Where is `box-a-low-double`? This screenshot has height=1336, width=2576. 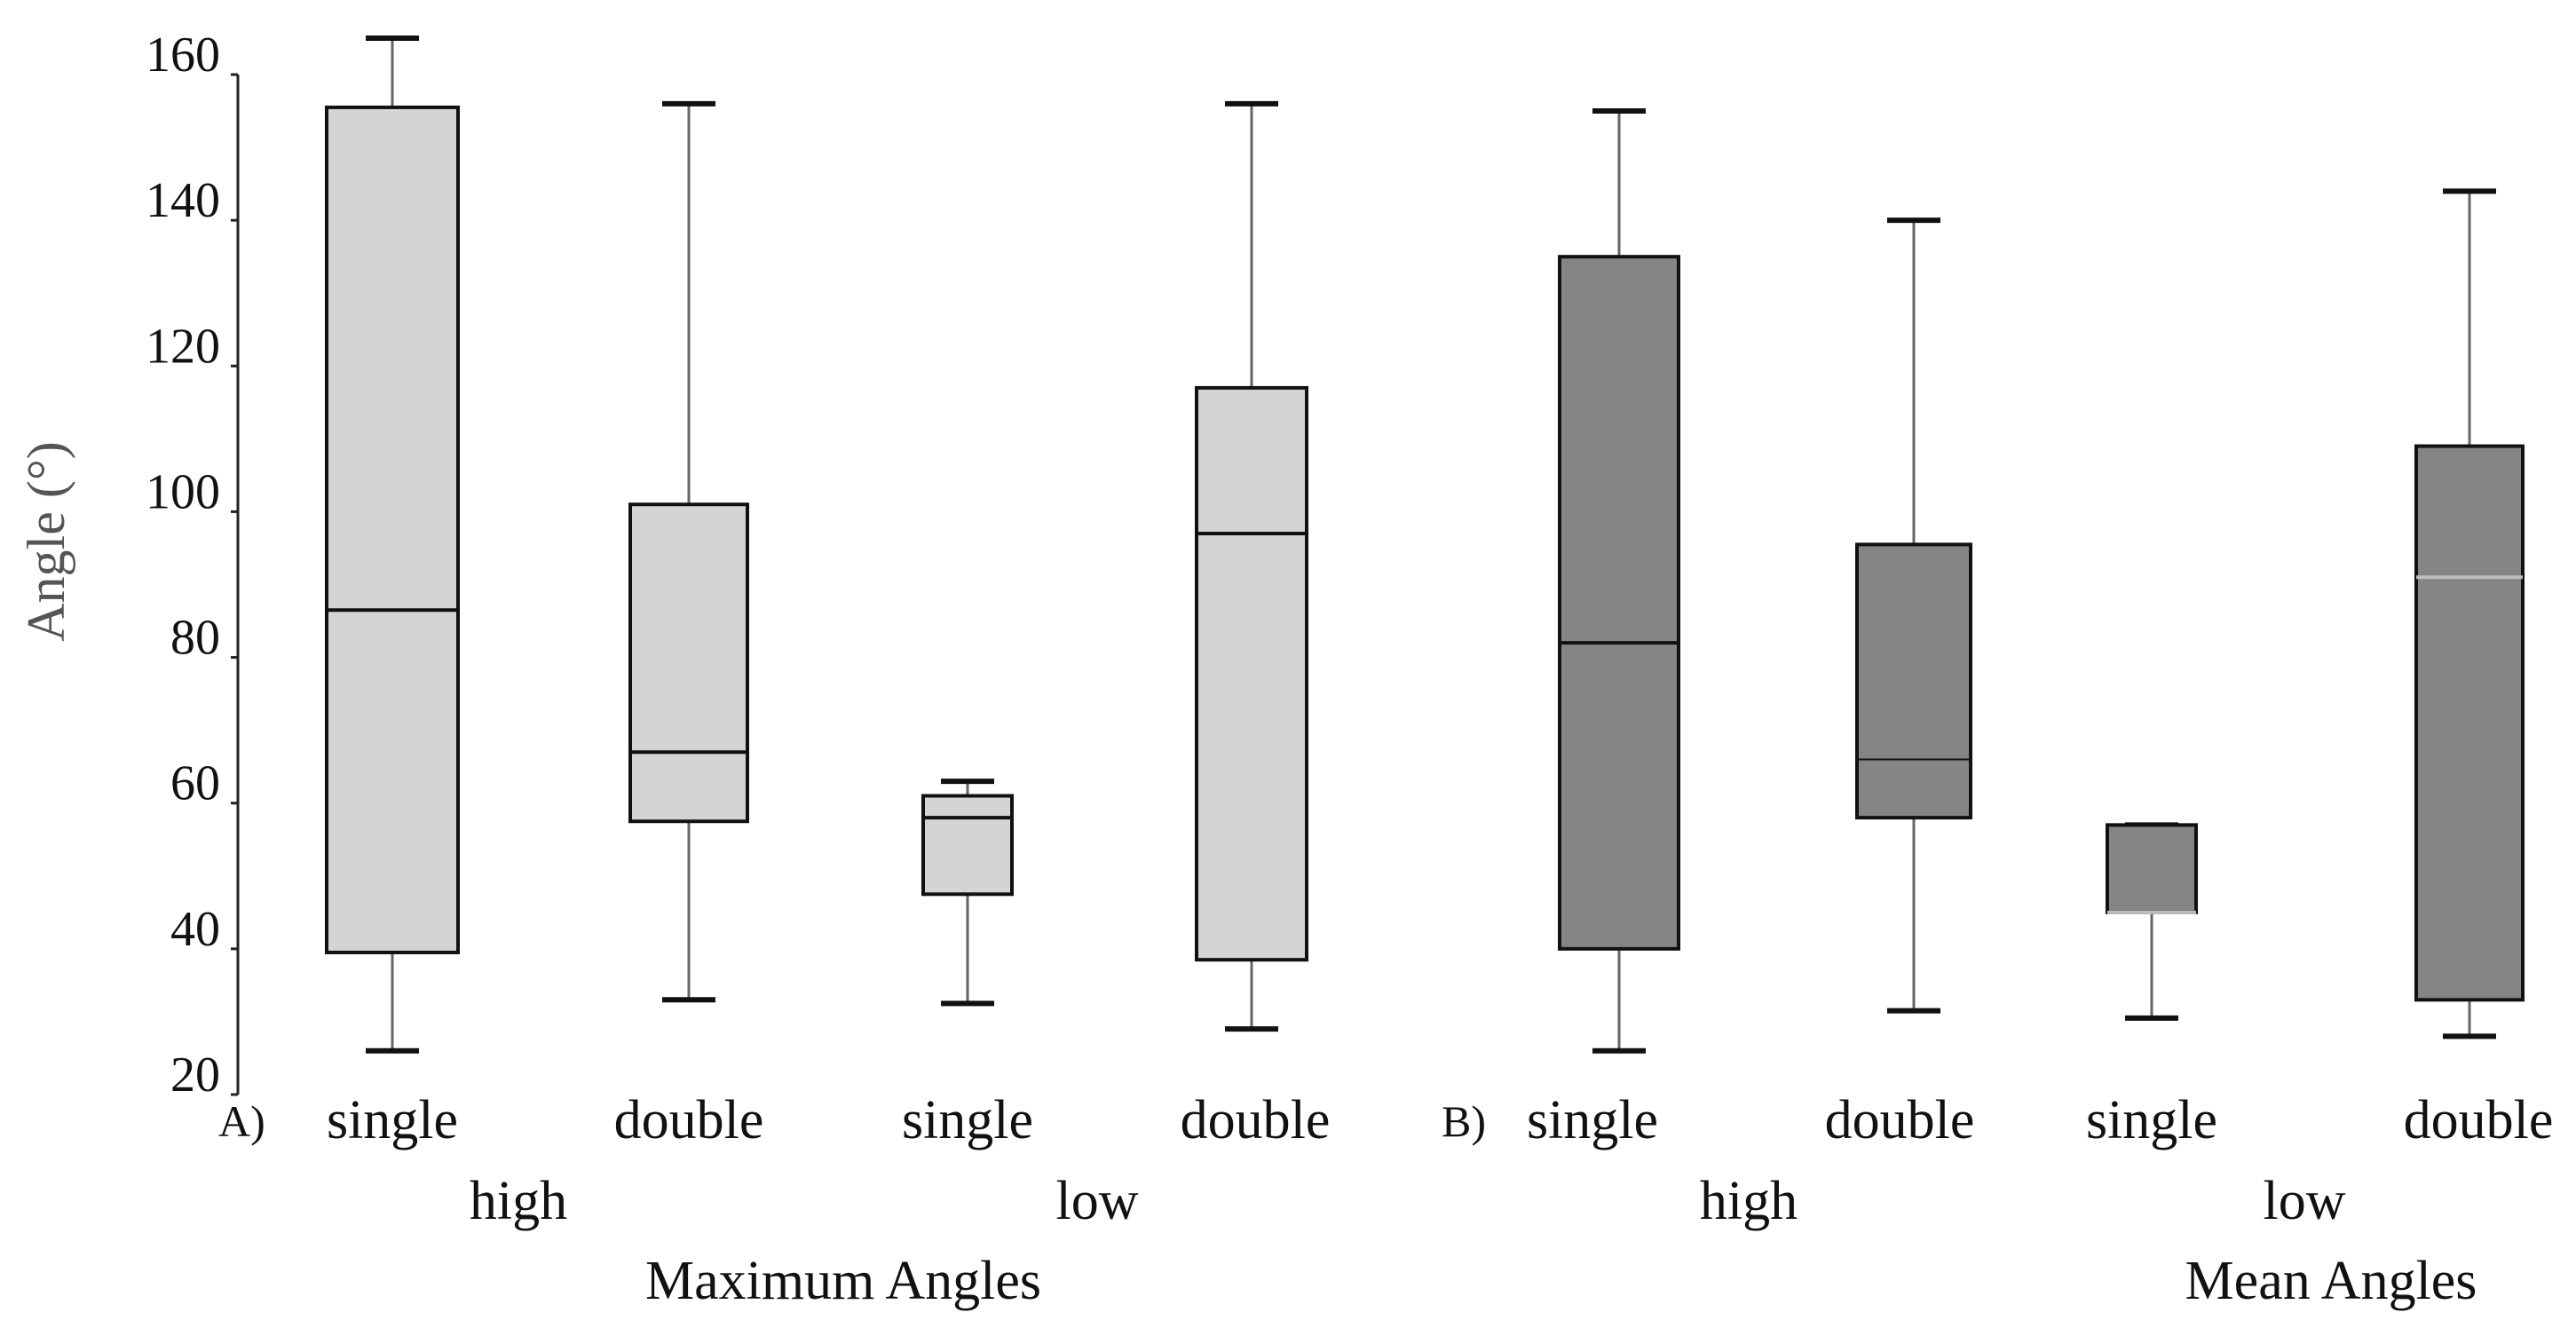
box-a-low-double is located at coordinates (1251, 566).